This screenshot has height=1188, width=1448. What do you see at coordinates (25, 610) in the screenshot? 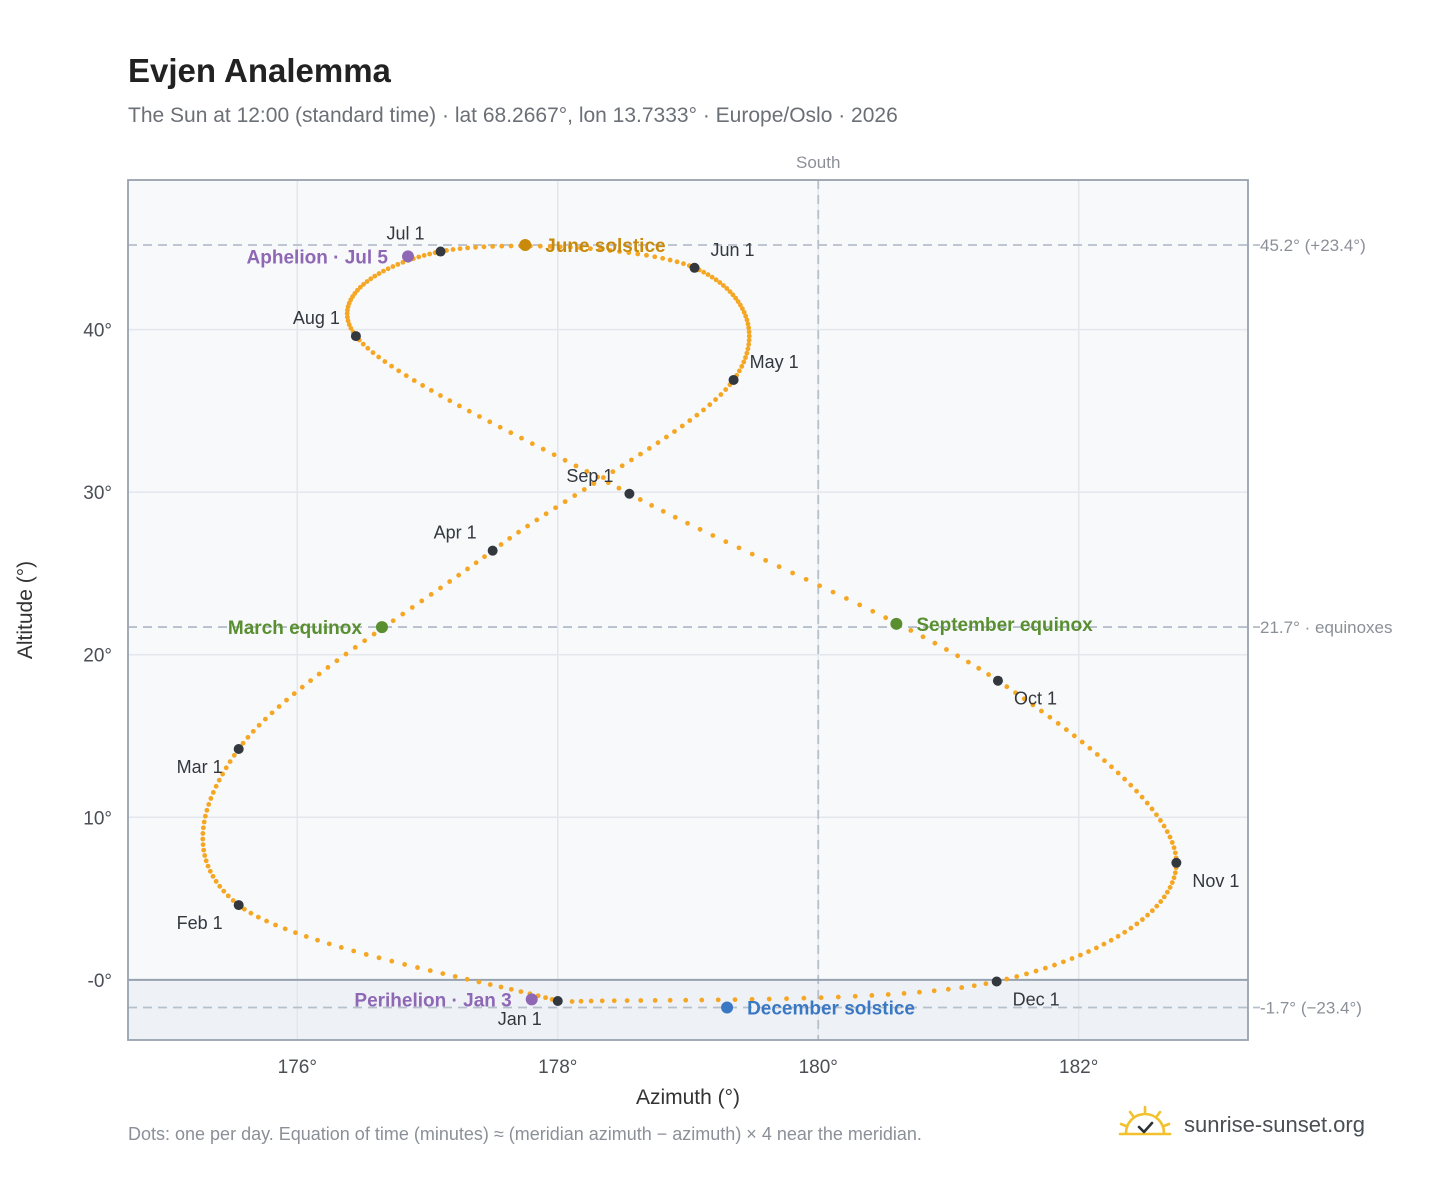
I see `y-axis-title: Altitude (°)` at bounding box center [25, 610].